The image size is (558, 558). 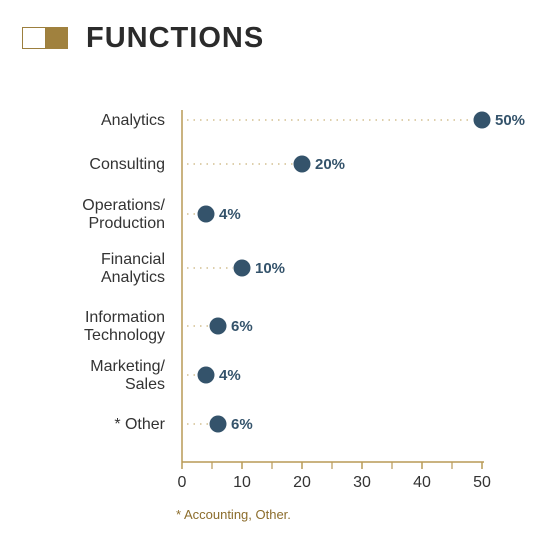 I want to click on x-tick-label-50: 50, so click(x=482, y=482).